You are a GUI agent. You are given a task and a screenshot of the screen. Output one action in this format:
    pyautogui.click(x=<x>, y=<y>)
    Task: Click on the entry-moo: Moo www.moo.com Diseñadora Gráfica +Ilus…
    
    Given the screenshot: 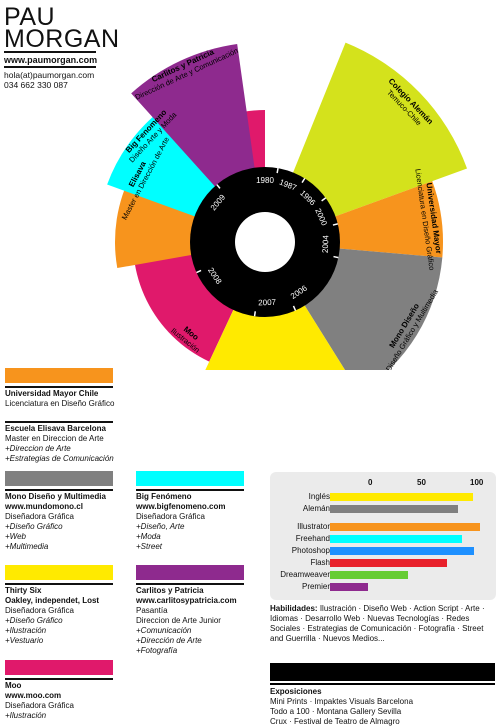 What is the action you would take?
    pyautogui.click(x=59, y=690)
    